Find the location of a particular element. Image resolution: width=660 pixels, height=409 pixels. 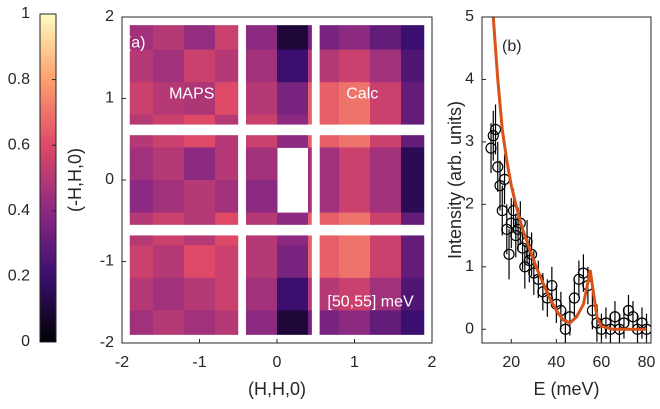

x-axis-label: E (meV) is located at coordinates (566, 389).